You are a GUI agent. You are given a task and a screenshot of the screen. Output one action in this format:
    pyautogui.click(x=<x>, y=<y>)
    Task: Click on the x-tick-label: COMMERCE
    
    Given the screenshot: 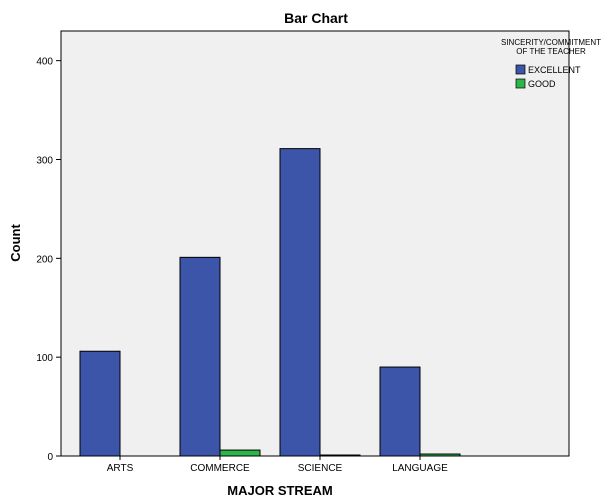 What is the action you would take?
    pyautogui.click(x=220, y=468)
    